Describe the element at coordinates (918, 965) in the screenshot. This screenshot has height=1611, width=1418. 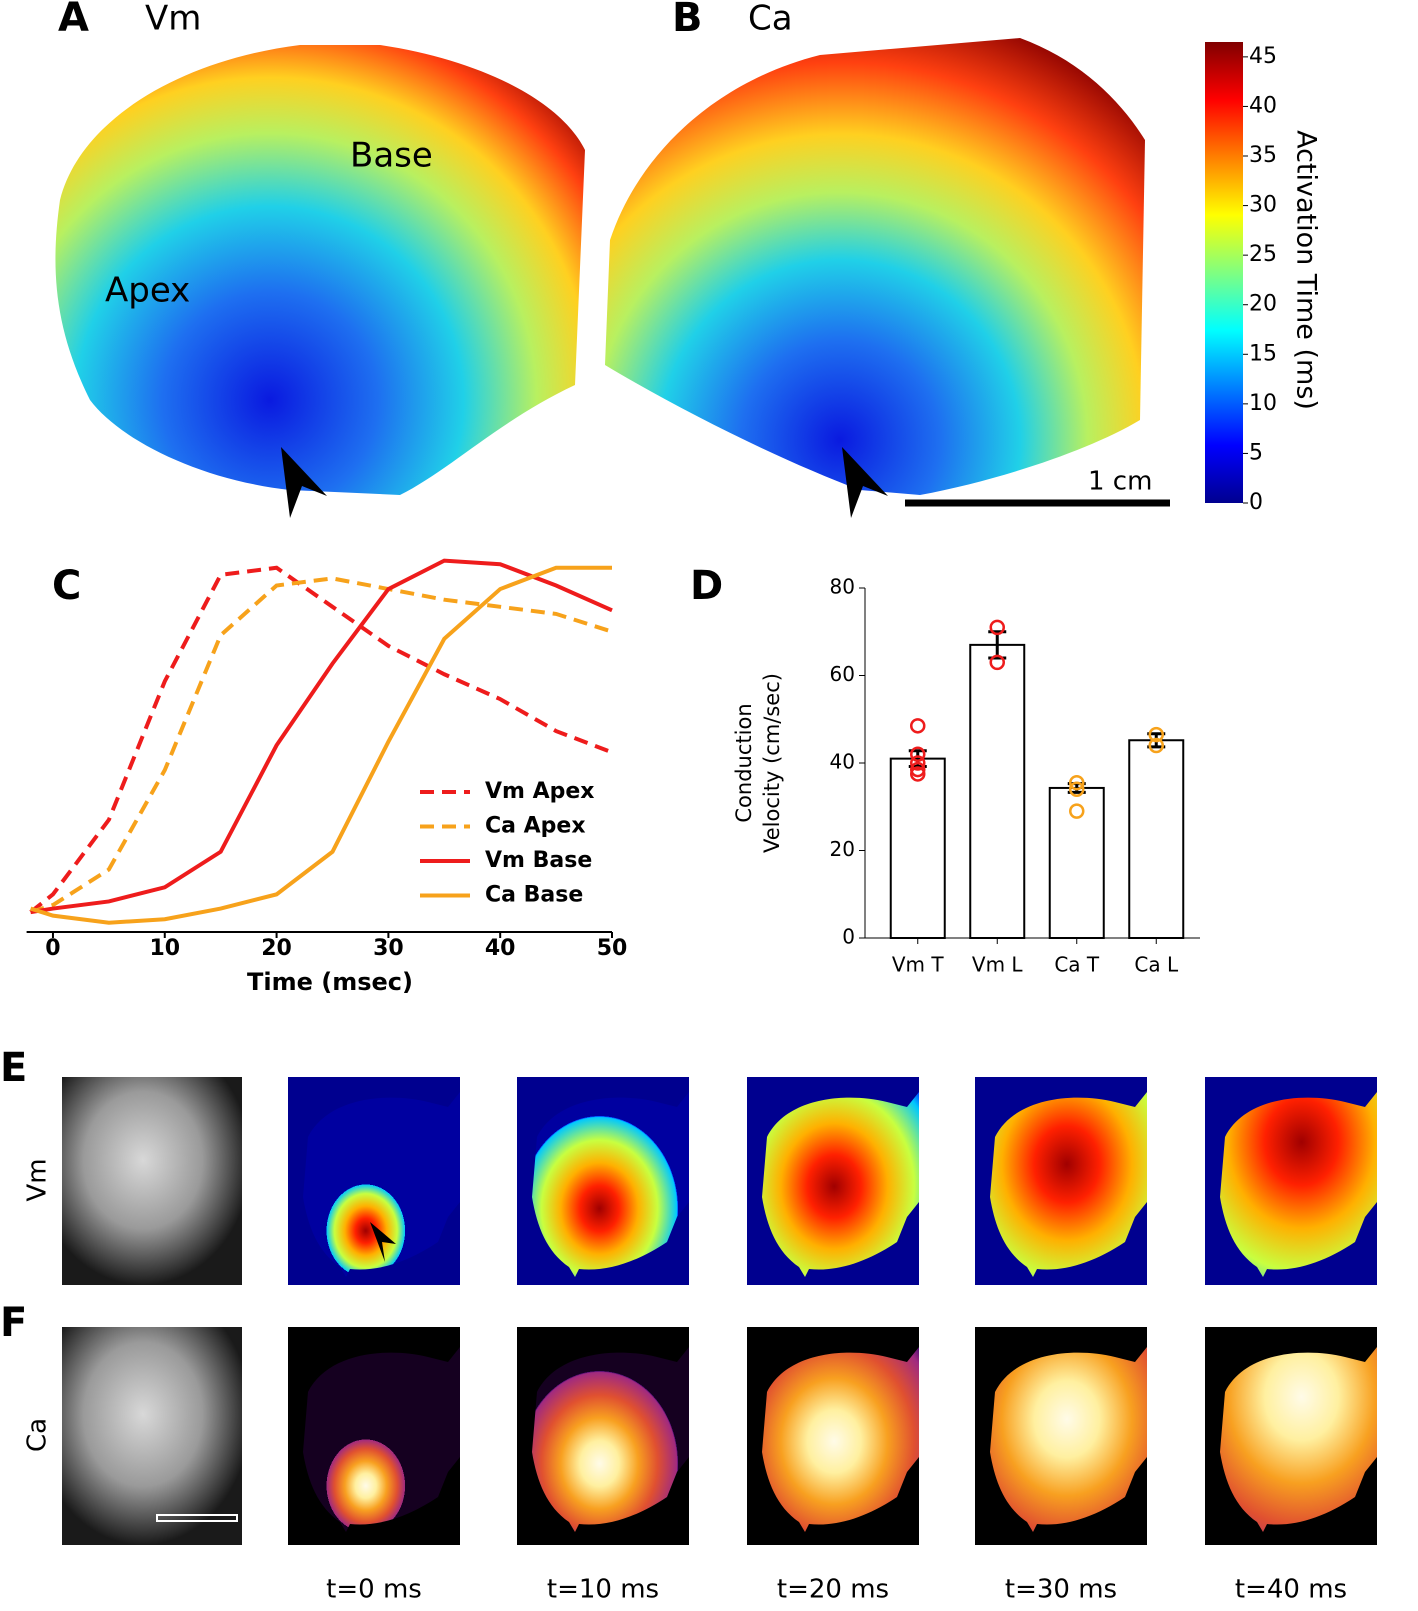
I see `x-tick-label: Vm T` at that location.